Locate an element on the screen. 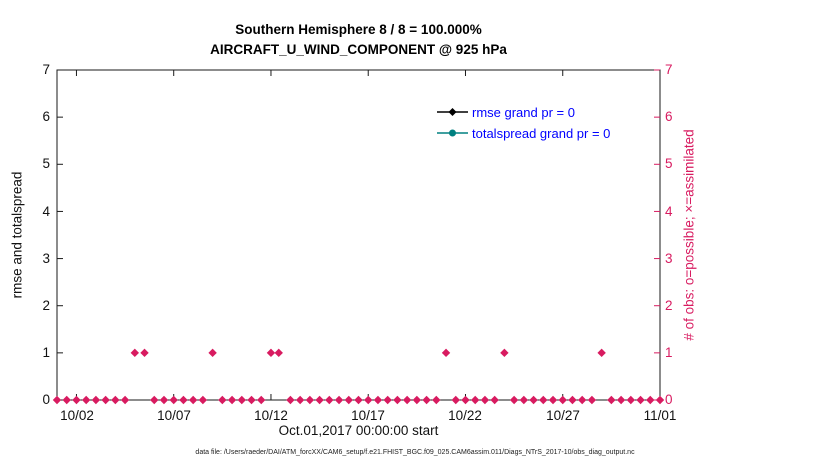  legend-label-rmse: rmse grand pr = 0 is located at coordinates (523, 112).